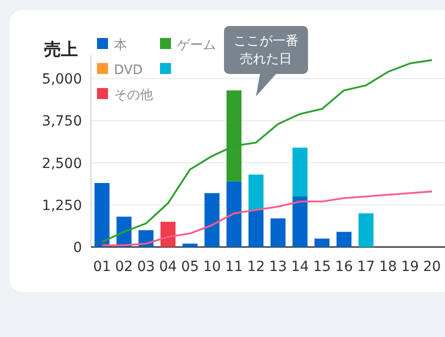 The width and height of the screenshot is (445, 337). I want to click on x-tick-label: 11, so click(234, 267).